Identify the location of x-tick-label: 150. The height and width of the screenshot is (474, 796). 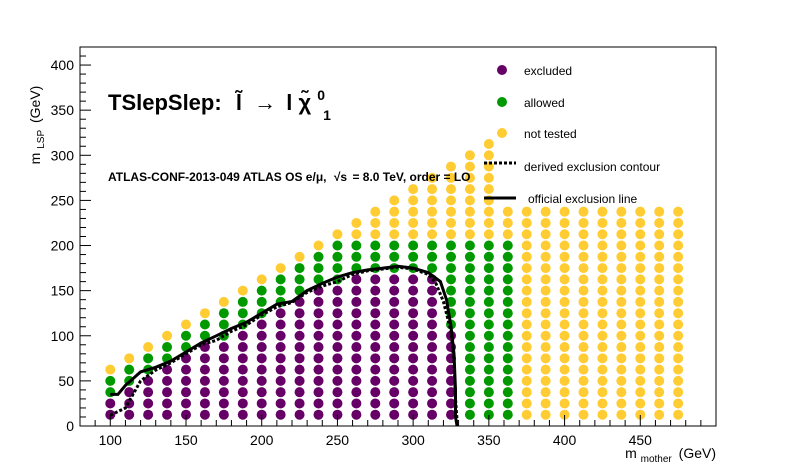
(186, 440).